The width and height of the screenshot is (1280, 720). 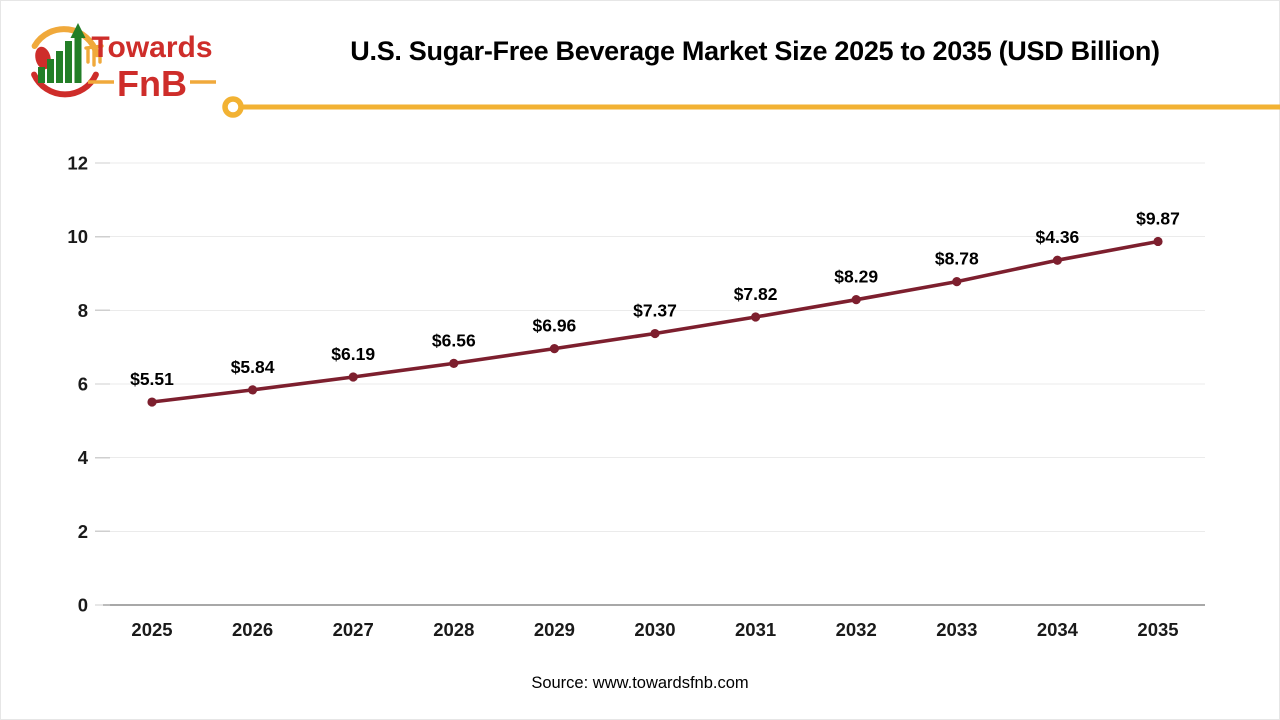 What do you see at coordinates (253, 367) in the screenshot?
I see `data-point-label: $5.84` at bounding box center [253, 367].